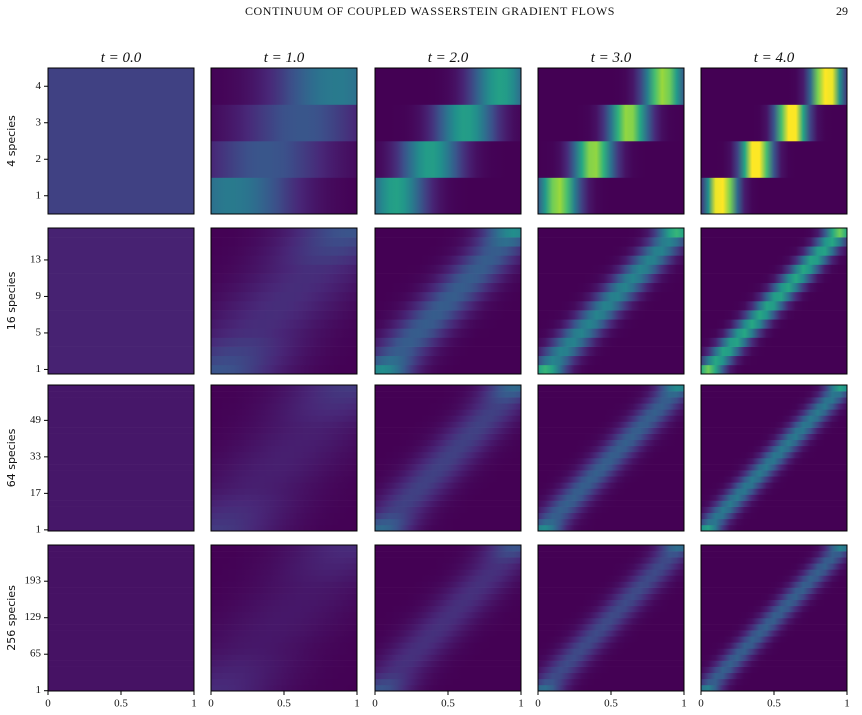  What do you see at coordinates (611, 58) in the screenshot?
I see `column-title: t = 3.0` at bounding box center [611, 58].